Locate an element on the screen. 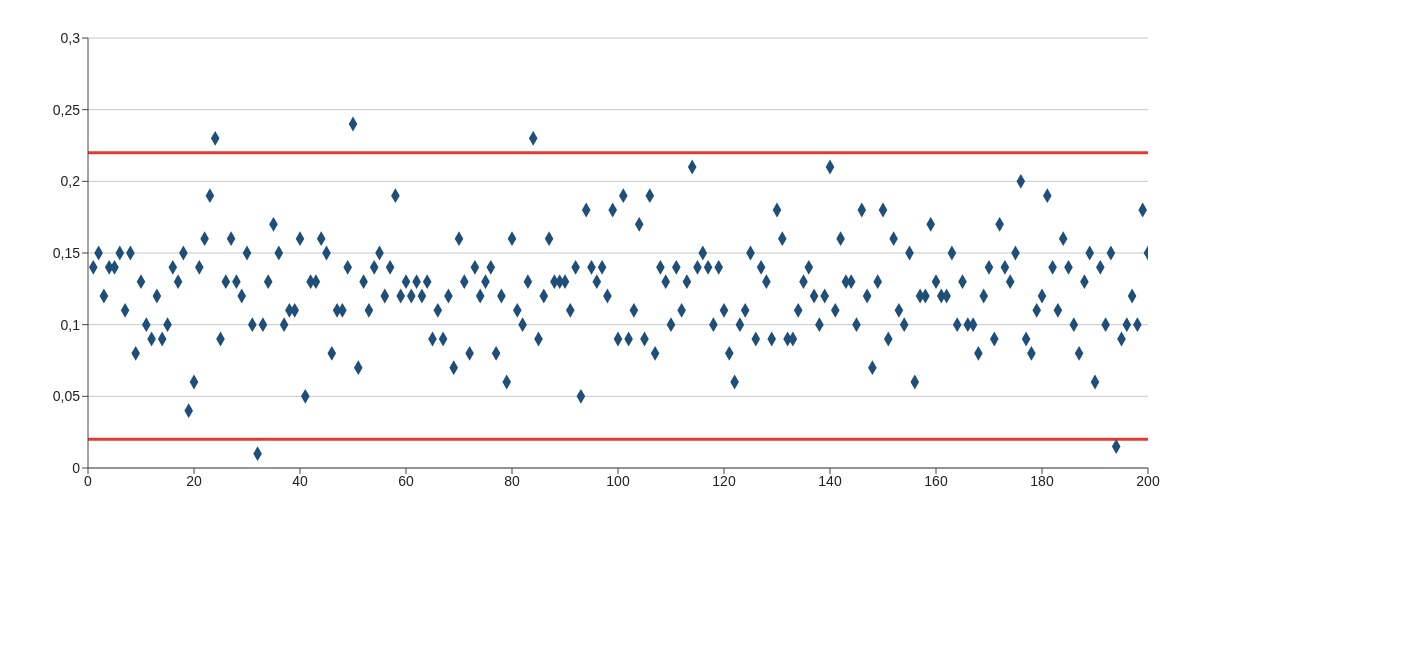 The height and width of the screenshot is (667, 1409). y-tick-label: 0,15 is located at coordinates (66, 252).